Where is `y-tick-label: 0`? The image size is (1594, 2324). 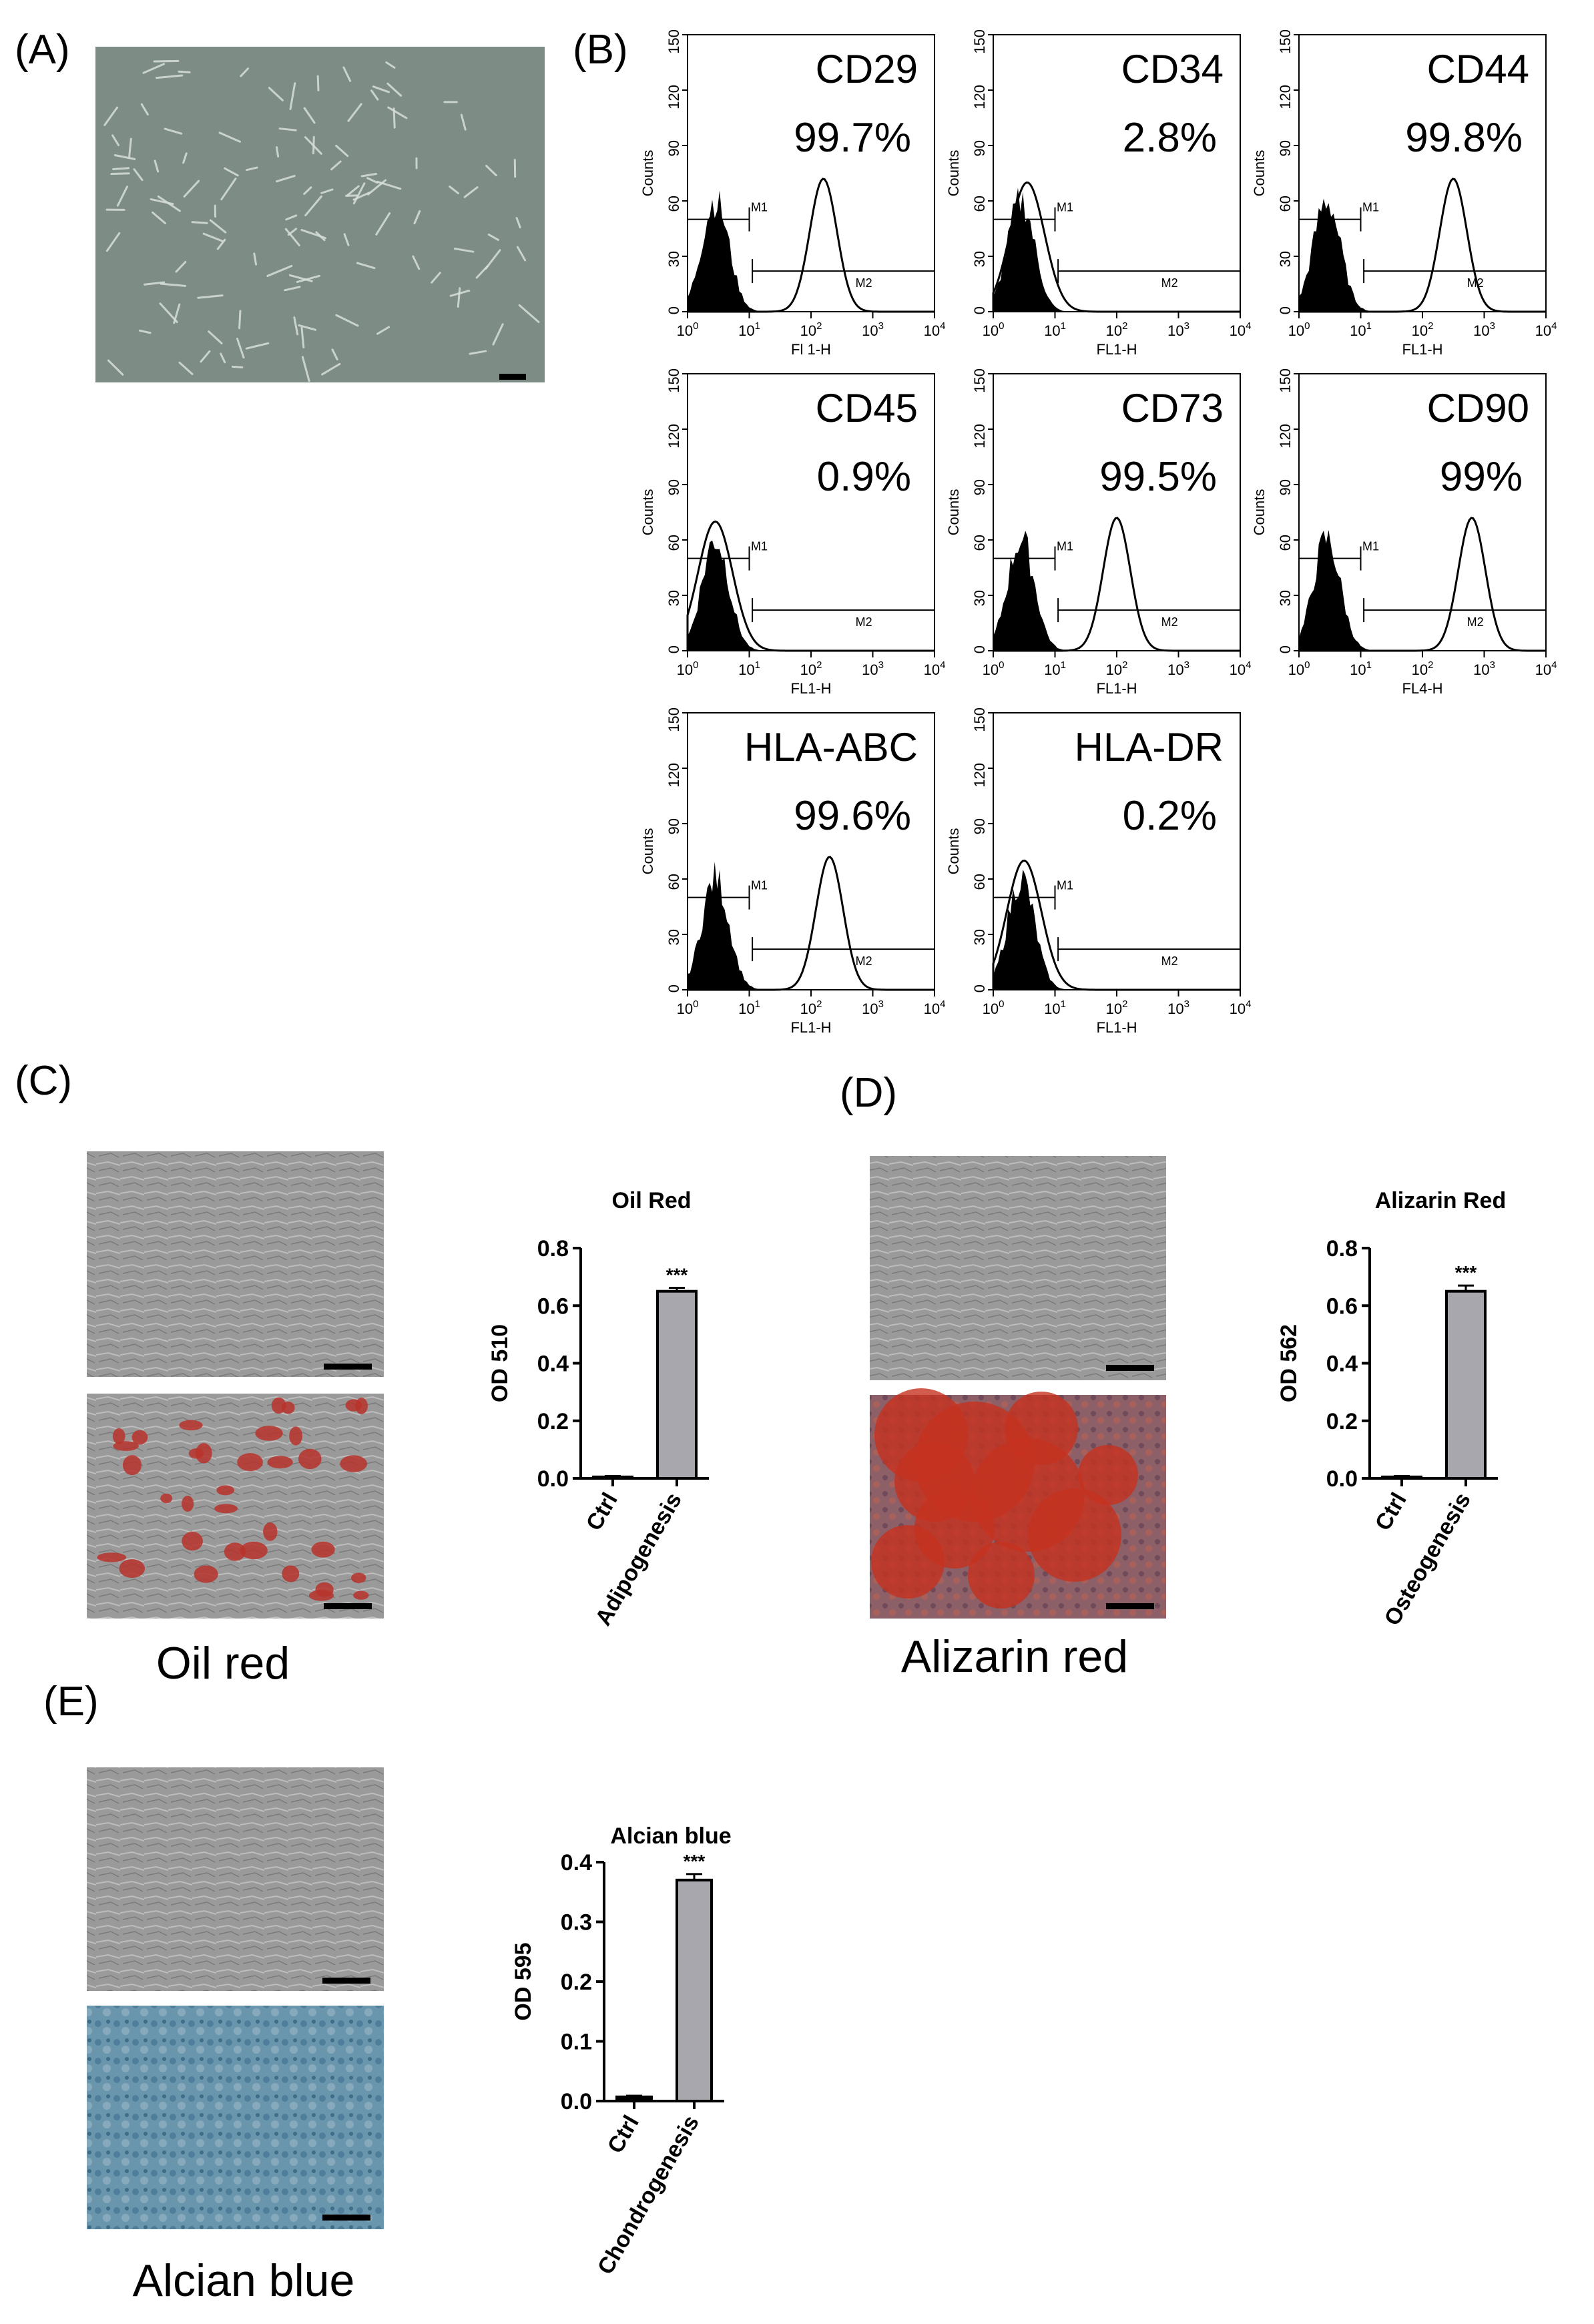 y-tick-label: 0 is located at coordinates (674, 988).